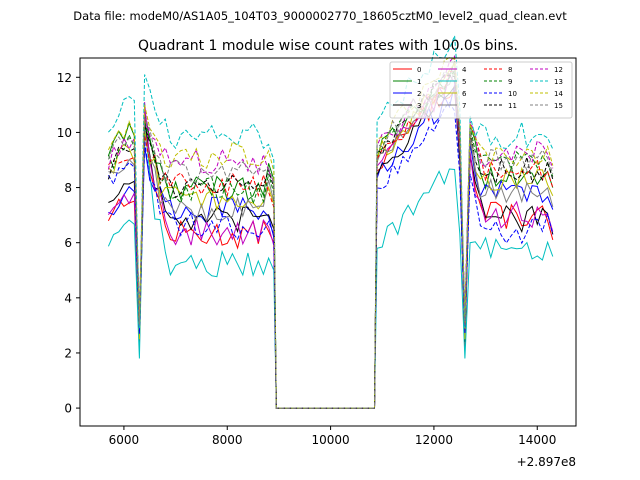 This screenshot has height=480, width=640. I want to click on x-tick-label: 10000, so click(330, 440).